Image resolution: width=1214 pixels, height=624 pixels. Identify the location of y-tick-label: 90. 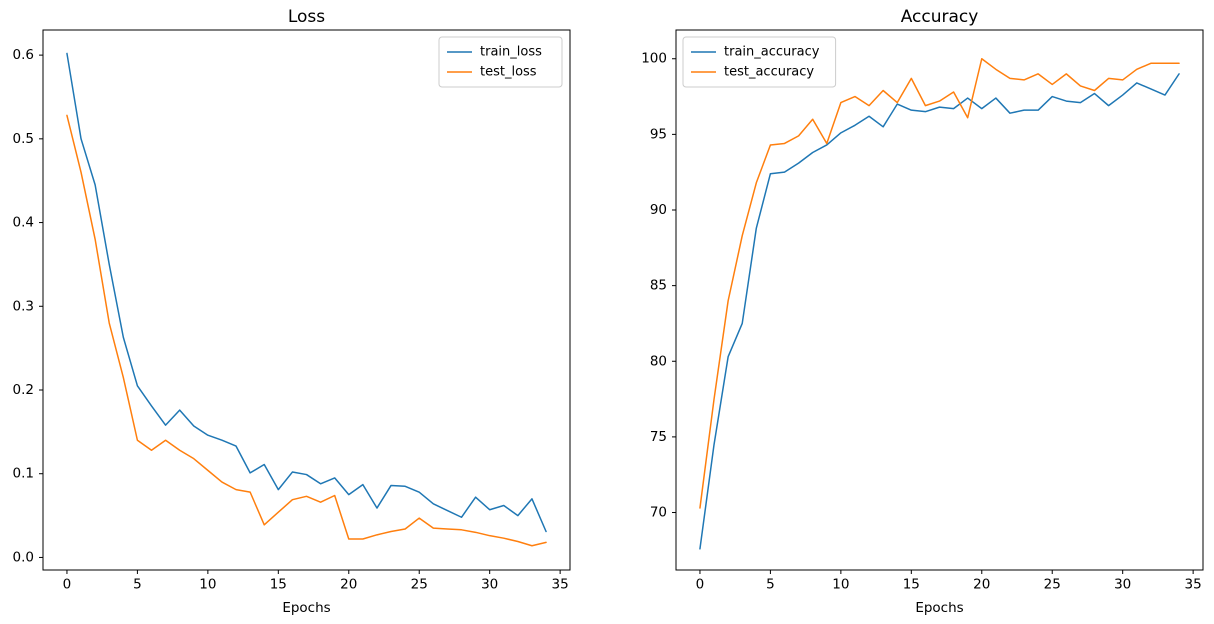
(658, 210).